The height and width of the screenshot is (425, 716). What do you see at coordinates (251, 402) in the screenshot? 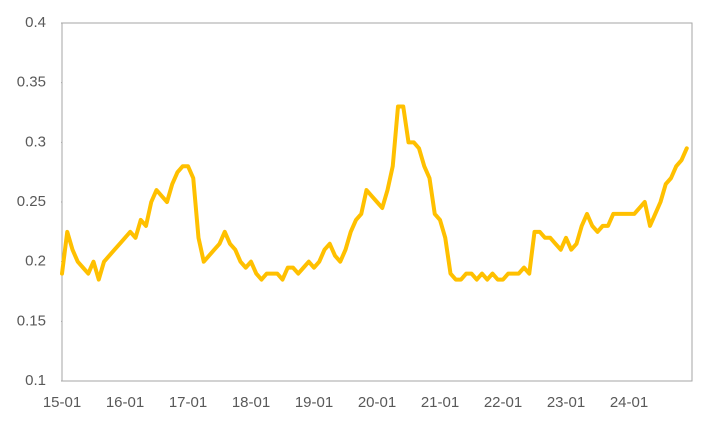
I see `x-tick-label: 18-01` at bounding box center [251, 402].